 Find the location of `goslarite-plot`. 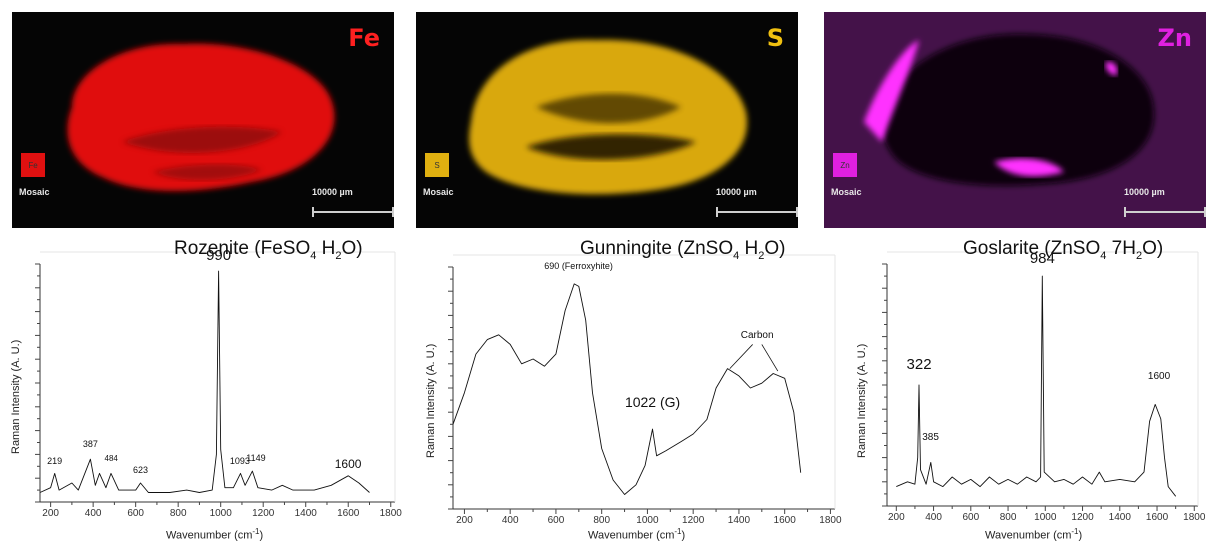

goslarite-plot is located at coordinates (1040, 381).